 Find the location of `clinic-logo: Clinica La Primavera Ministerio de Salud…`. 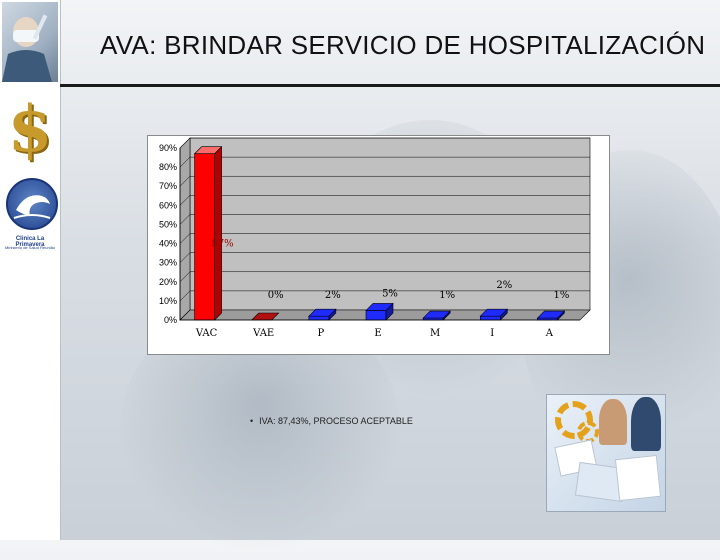

clinic-logo: Clinica La Primavera Ministerio de Salud… is located at coordinates (30, 219).